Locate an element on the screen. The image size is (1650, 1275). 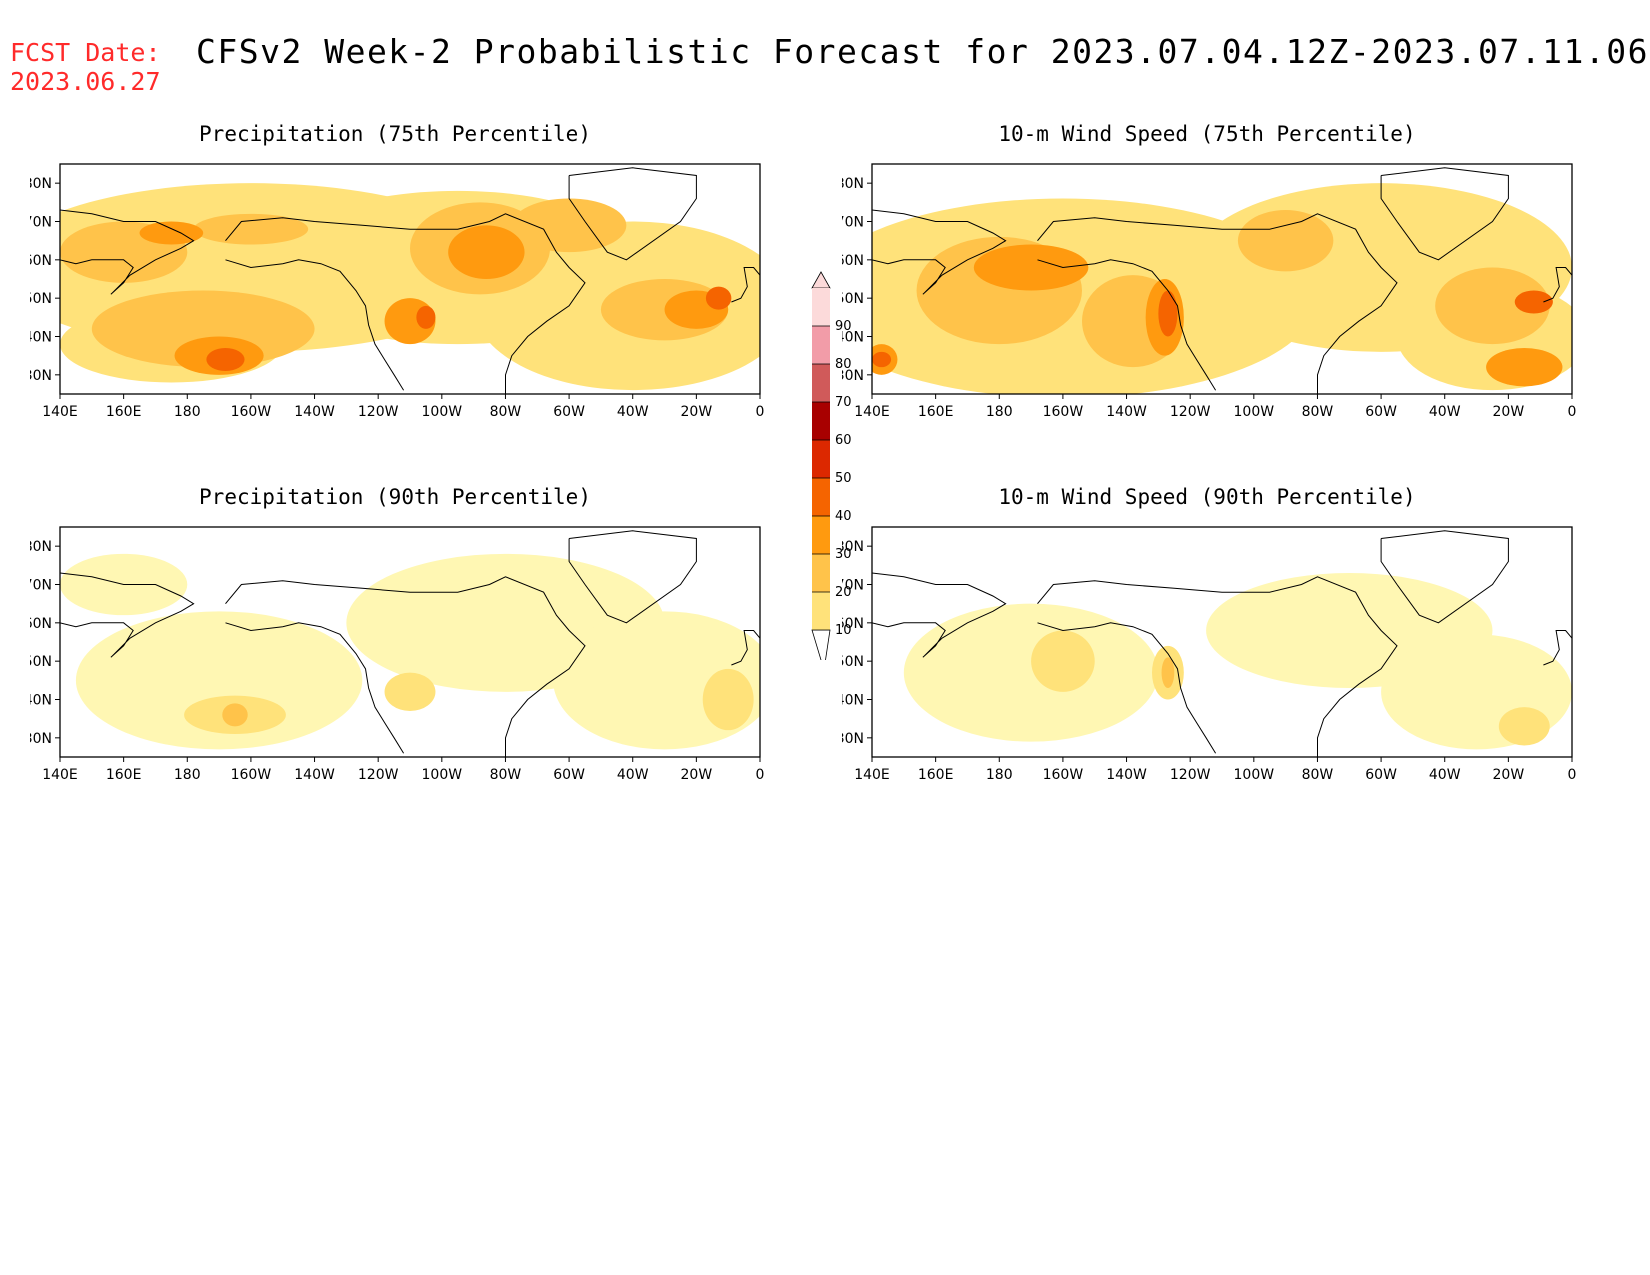
forecast-date-block: FCST Date: 2023.06.27 is located at coordinates (85, 67).